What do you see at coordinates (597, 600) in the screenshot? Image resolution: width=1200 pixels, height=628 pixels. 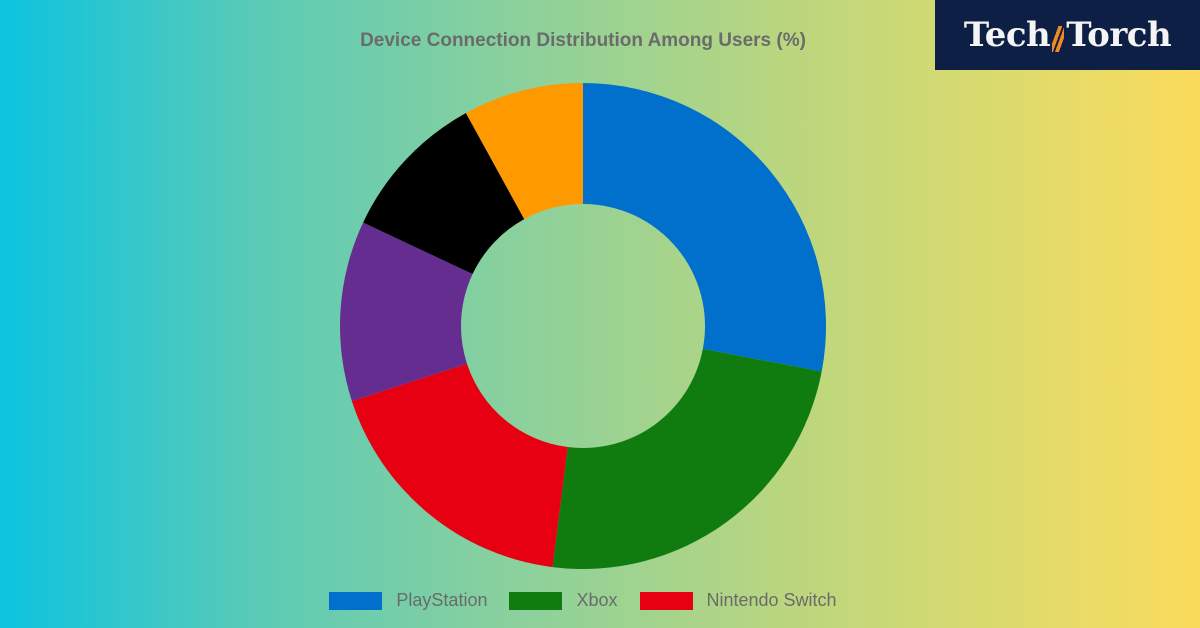 I see `legend-label: Xbox` at bounding box center [597, 600].